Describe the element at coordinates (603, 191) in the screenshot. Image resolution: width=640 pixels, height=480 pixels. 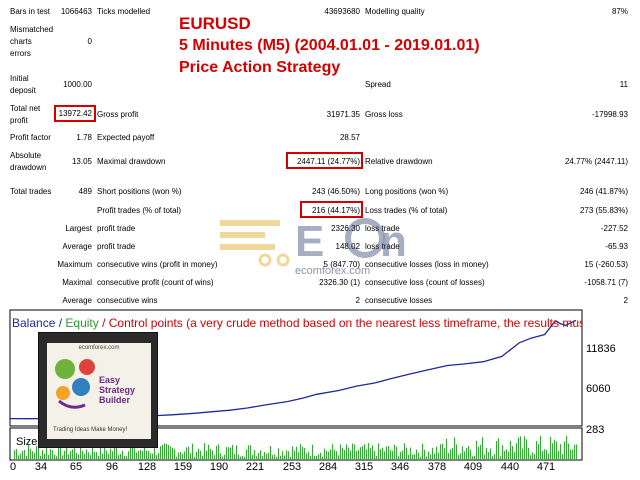
I see `long-positions-value: 246 (41.87%)` at that location.